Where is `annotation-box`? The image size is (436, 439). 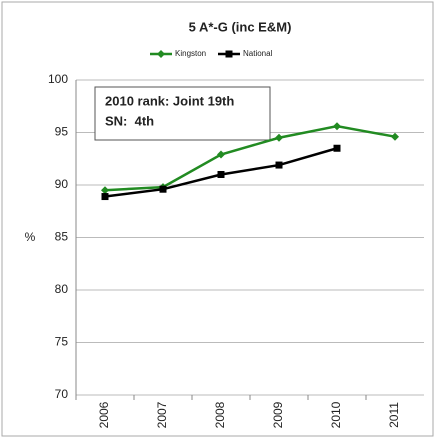 annotation-box is located at coordinates (182, 113).